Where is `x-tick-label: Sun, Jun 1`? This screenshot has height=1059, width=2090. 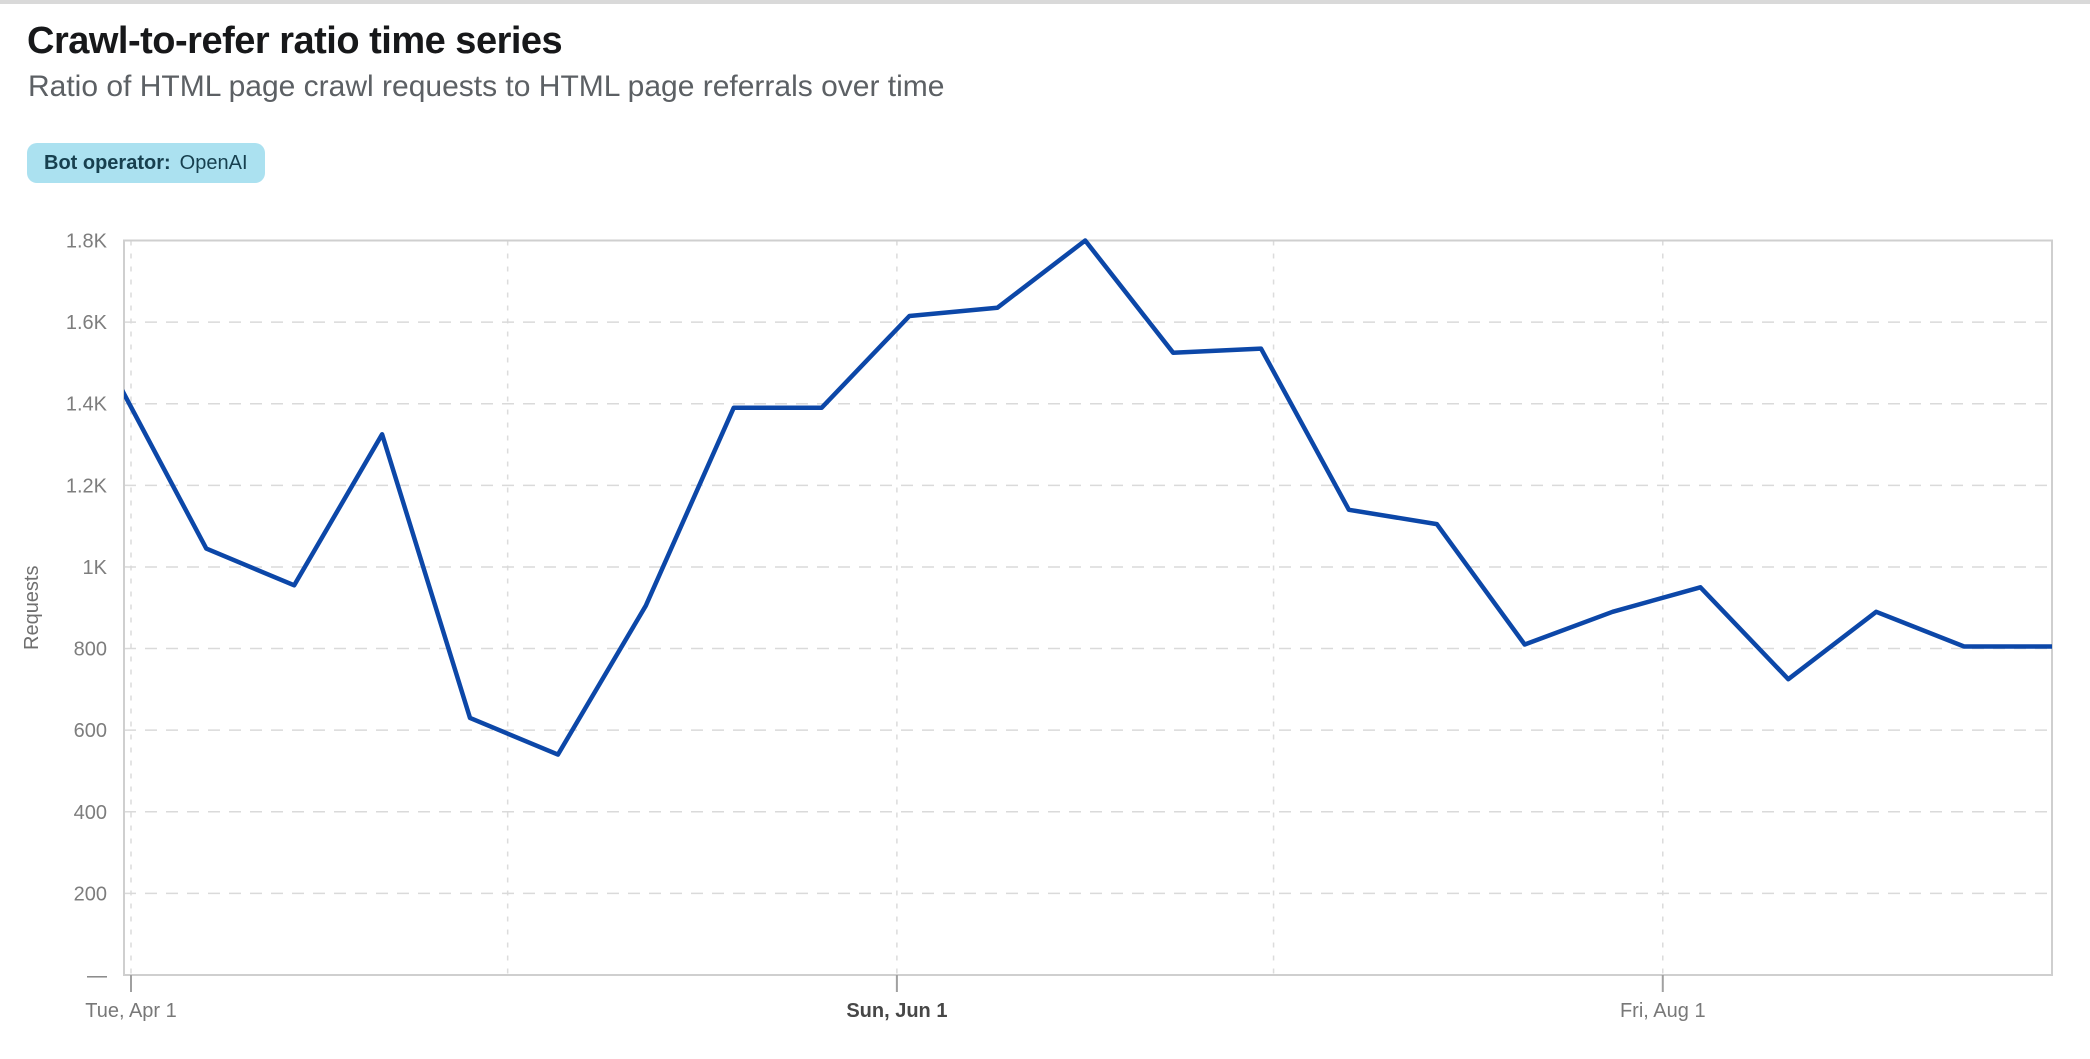 x-tick-label: Sun, Jun 1 is located at coordinates (896, 1011).